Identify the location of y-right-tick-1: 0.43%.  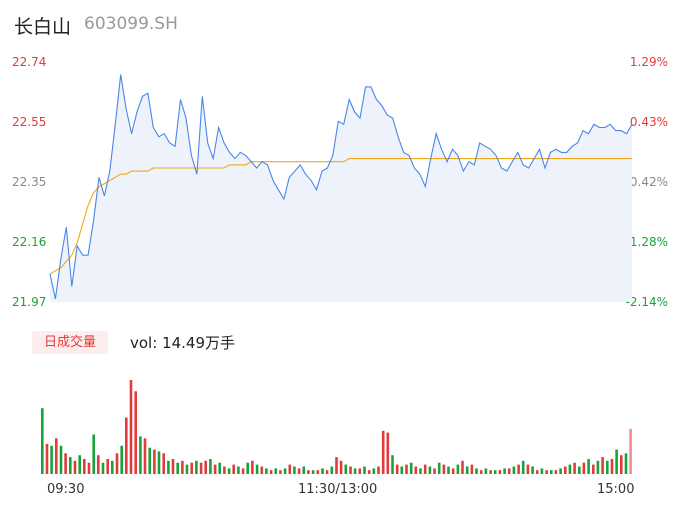
(648, 122).